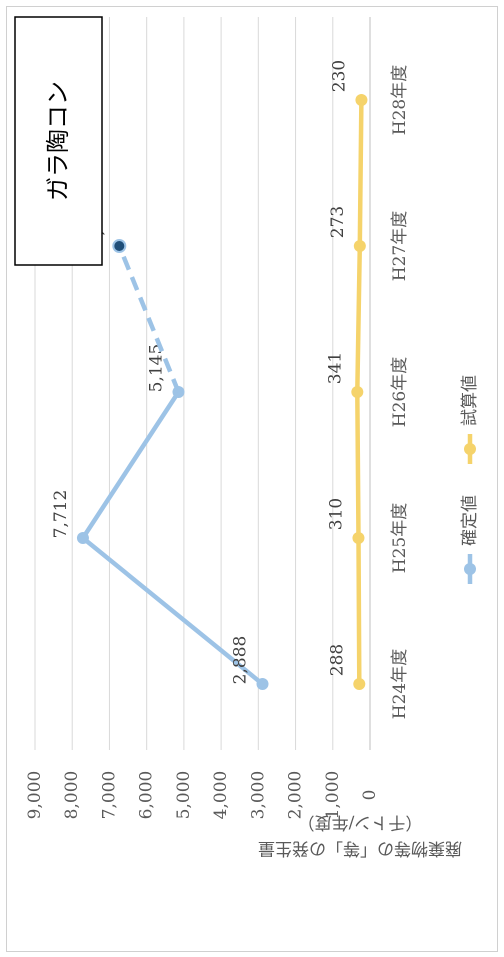 The width and height of the screenshot is (504, 957). Describe the element at coordinates (296, 795) in the screenshot. I see `y-tick-label: 2,000` at that location.